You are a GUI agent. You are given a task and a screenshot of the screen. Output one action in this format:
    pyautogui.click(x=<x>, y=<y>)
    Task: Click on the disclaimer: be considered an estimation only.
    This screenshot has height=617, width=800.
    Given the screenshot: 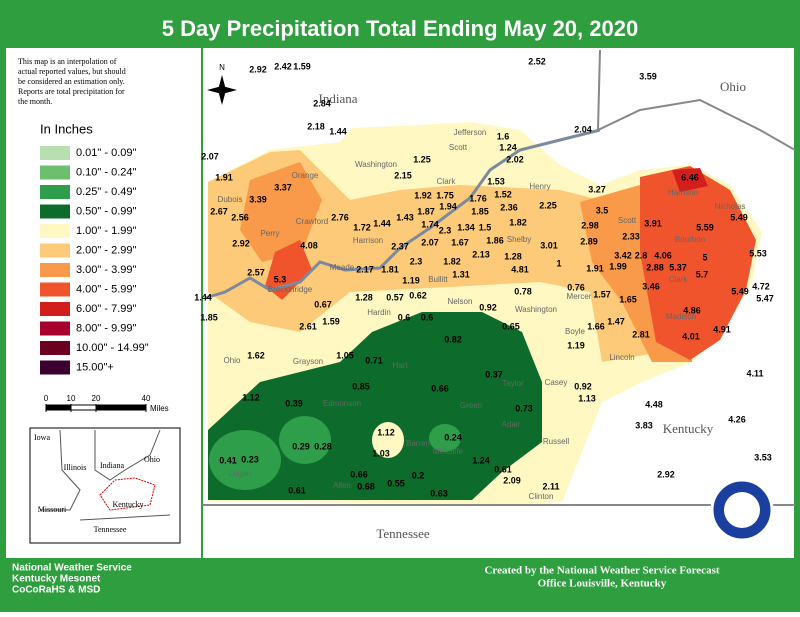 What is the action you would take?
    pyautogui.click(x=71, y=81)
    